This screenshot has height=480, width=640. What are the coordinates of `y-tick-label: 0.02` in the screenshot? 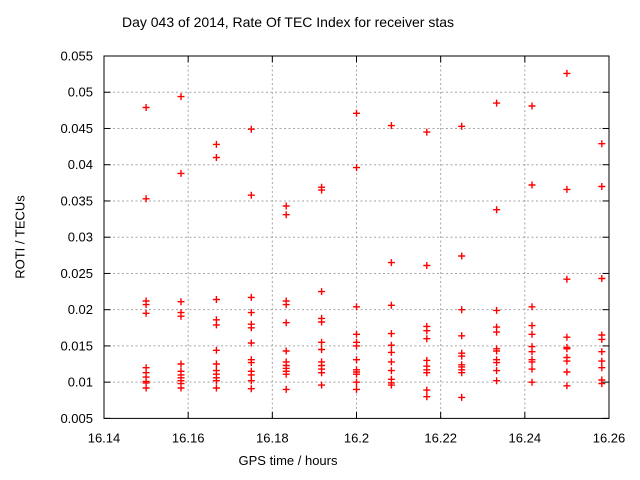 It's located at (80, 309).